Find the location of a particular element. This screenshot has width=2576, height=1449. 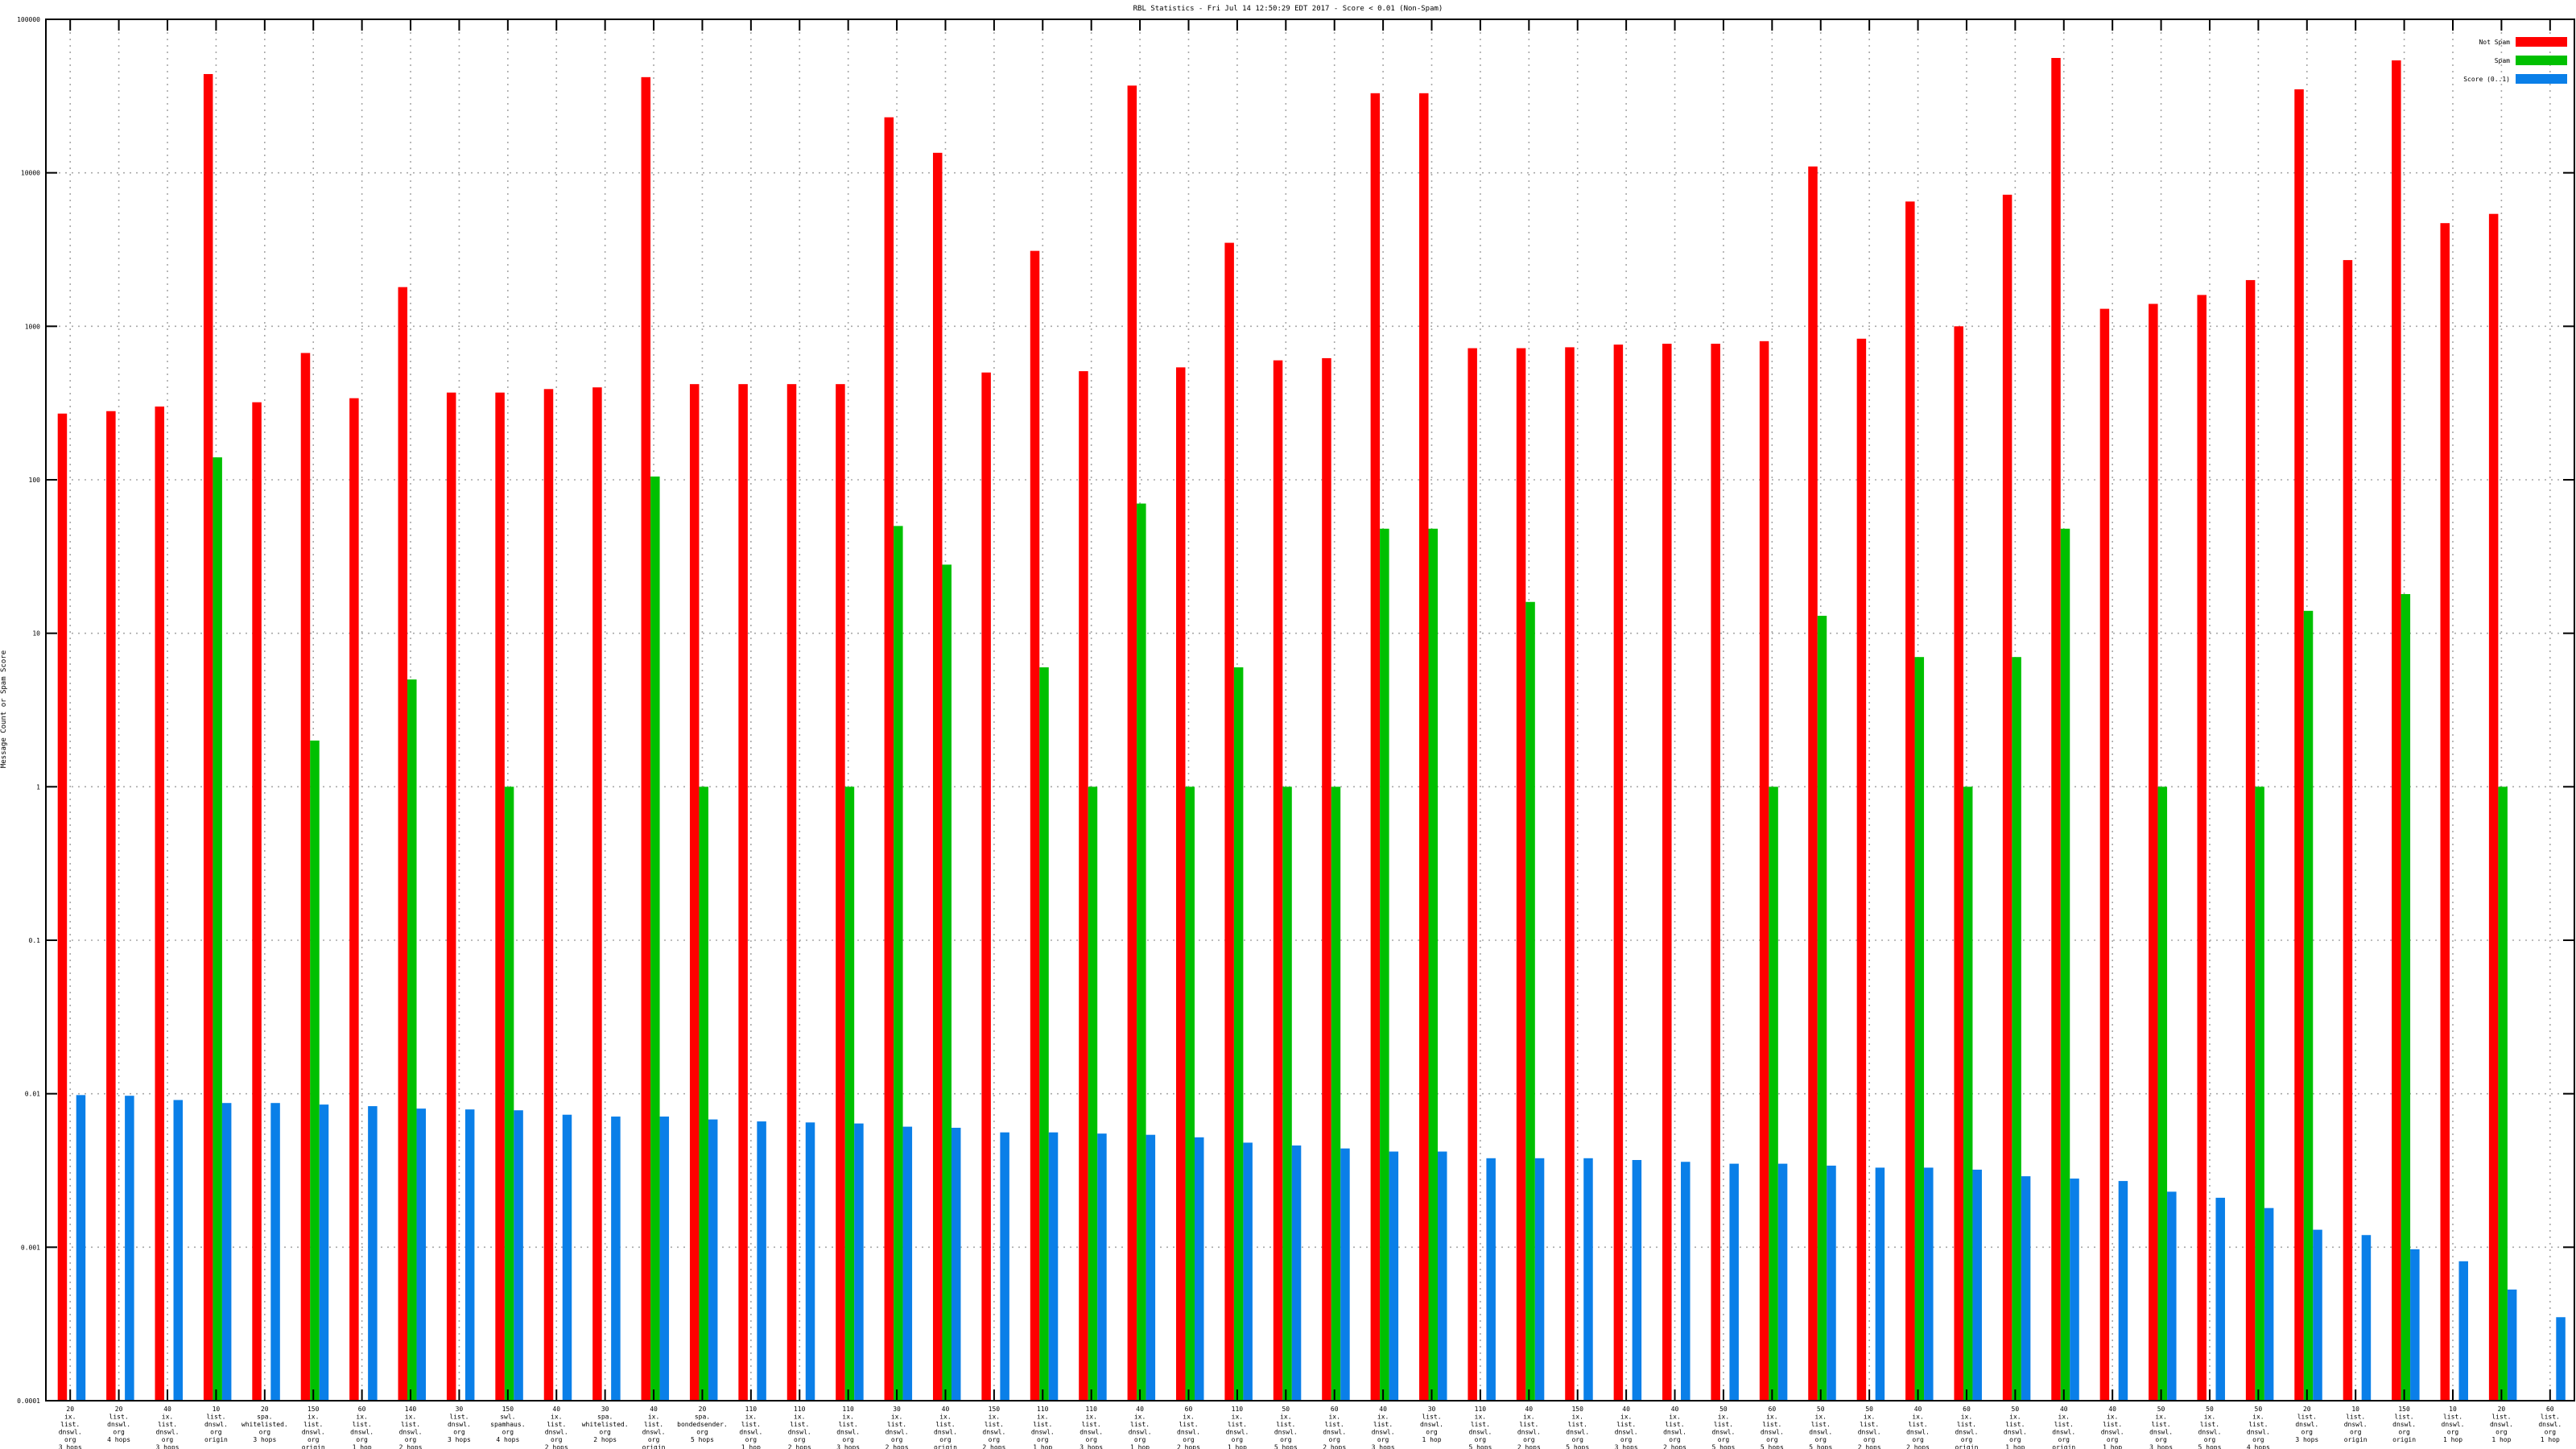

y-tick-label: 10 is located at coordinates (36, 634).